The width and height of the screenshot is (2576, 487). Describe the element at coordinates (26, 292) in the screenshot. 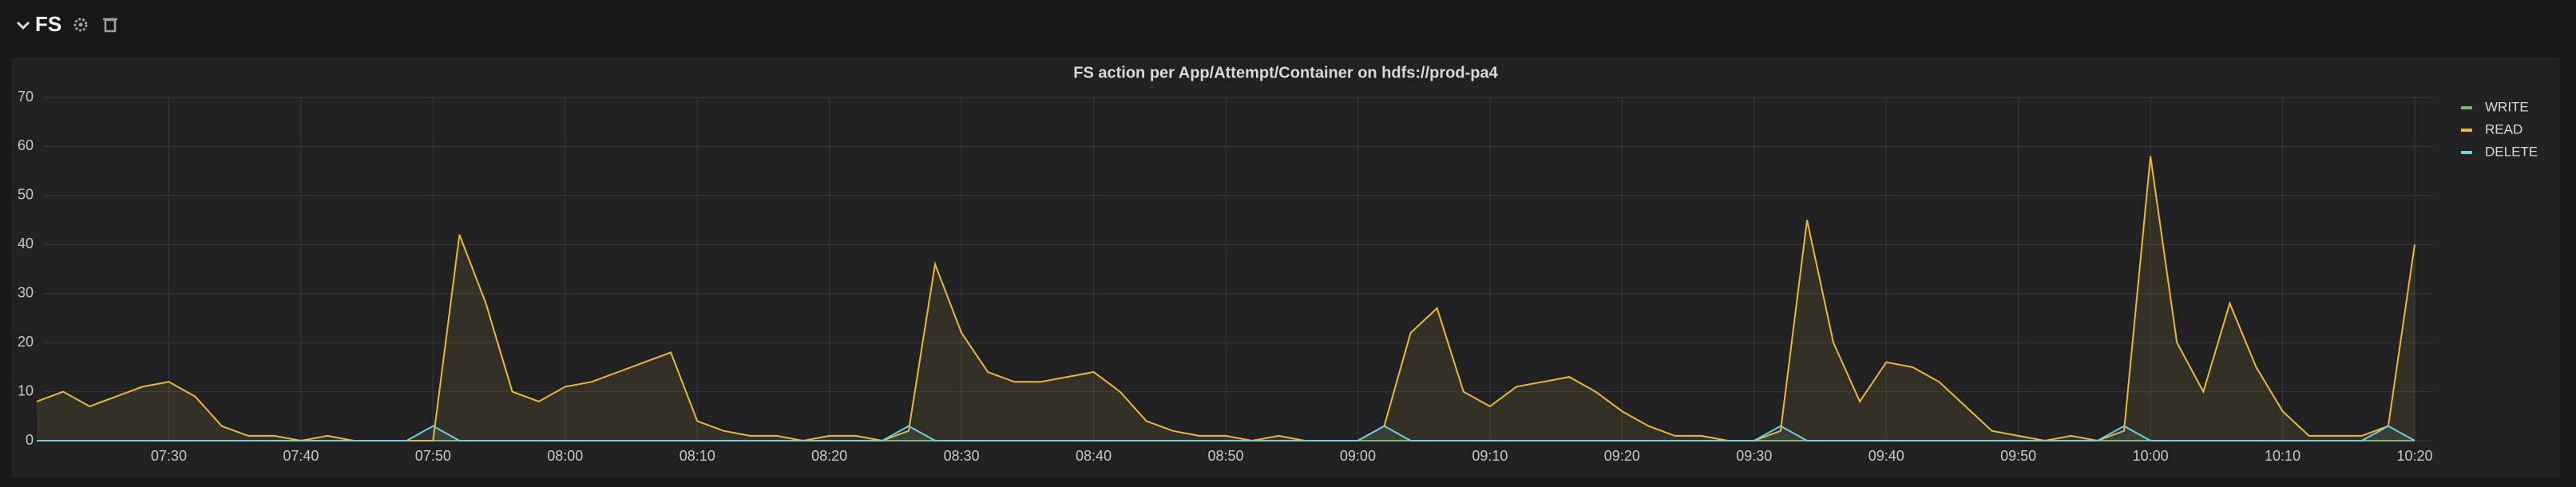

I see `y-tick-label: 30` at that location.